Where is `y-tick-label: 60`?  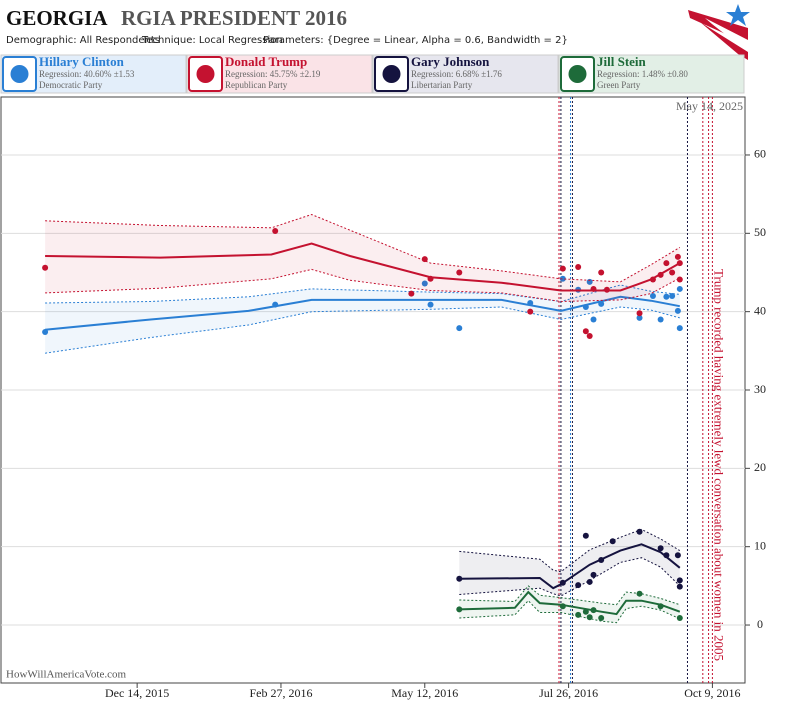 y-tick-label: 60 is located at coordinates (760, 154).